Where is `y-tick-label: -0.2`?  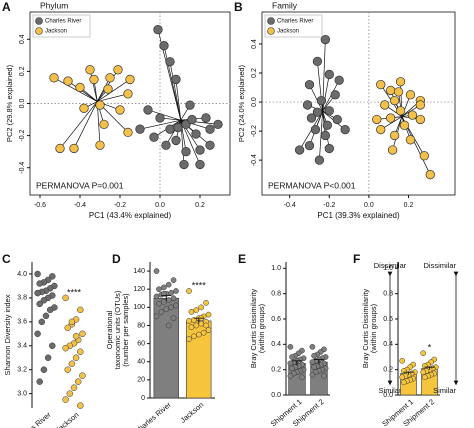
y-tick-label: -0.2 is located at coordinates (254, 131).